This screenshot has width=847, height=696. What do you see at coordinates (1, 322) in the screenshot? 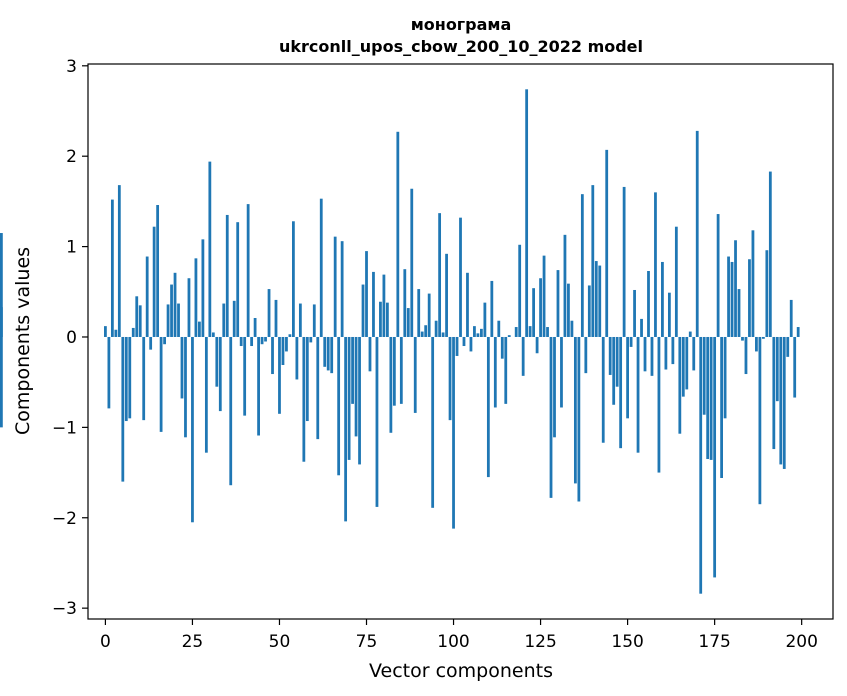
I see `bar-undefined` at bounding box center [1, 322].